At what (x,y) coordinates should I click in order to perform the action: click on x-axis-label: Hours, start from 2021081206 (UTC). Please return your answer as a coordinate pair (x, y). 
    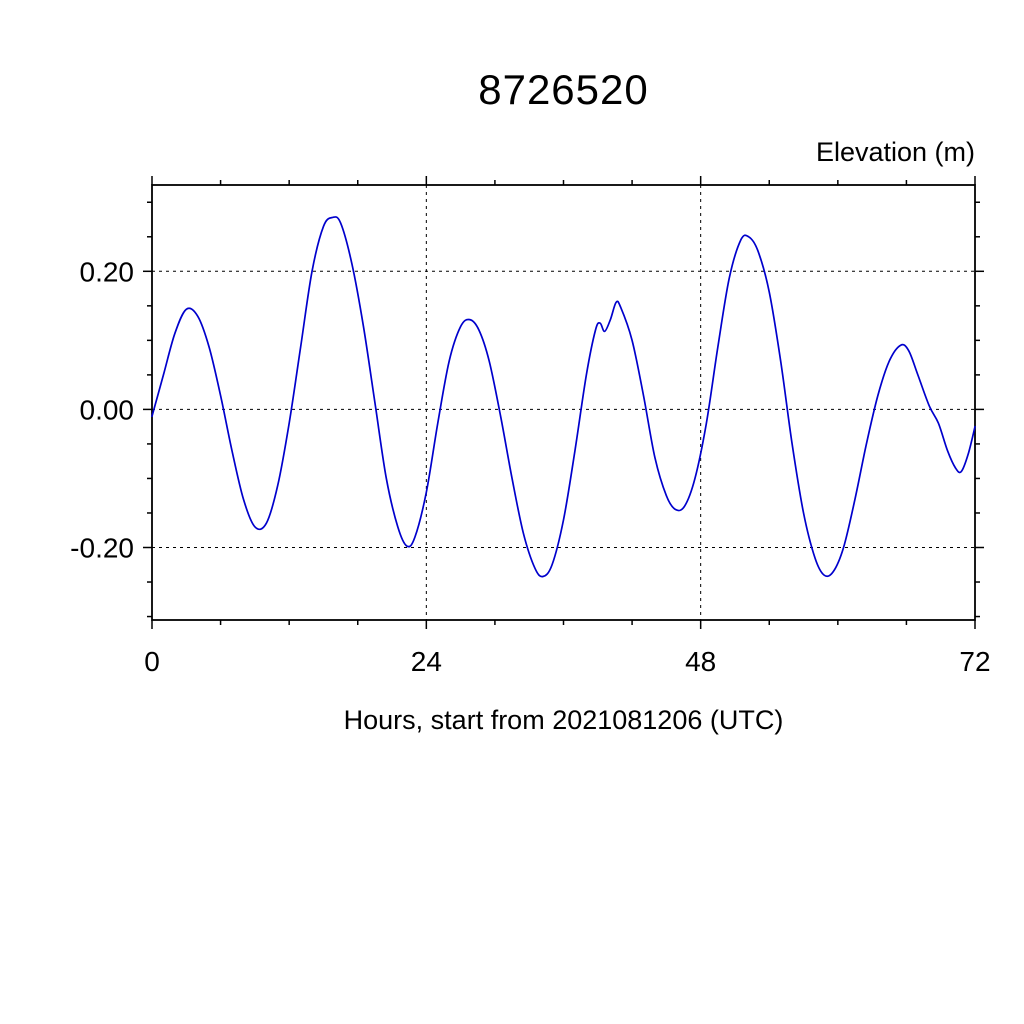
    Looking at the image, I should click on (563, 720).